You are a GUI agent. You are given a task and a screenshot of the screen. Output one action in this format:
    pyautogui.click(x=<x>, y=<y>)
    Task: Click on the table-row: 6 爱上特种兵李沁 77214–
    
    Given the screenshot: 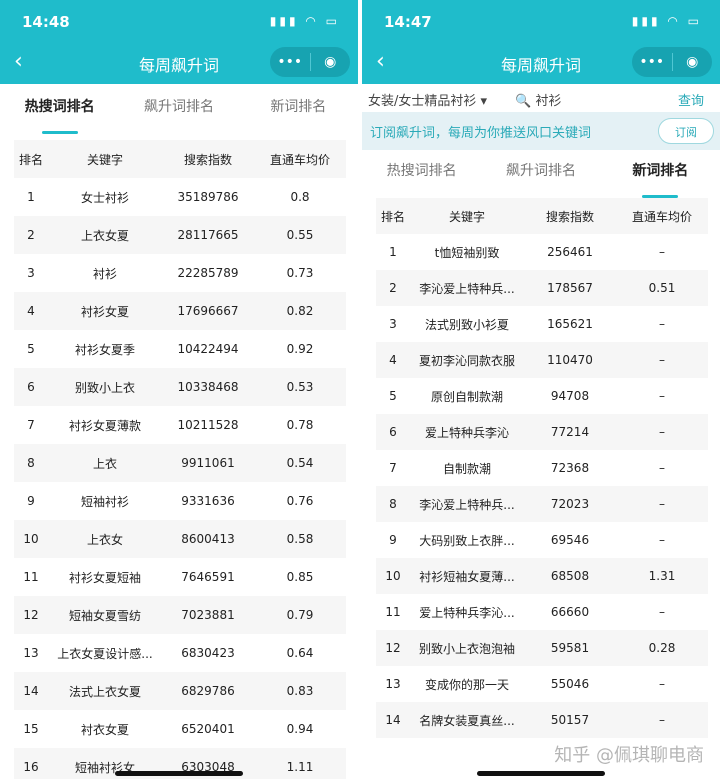 What is the action you would take?
    pyautogui.click(x=542, y=432)
    